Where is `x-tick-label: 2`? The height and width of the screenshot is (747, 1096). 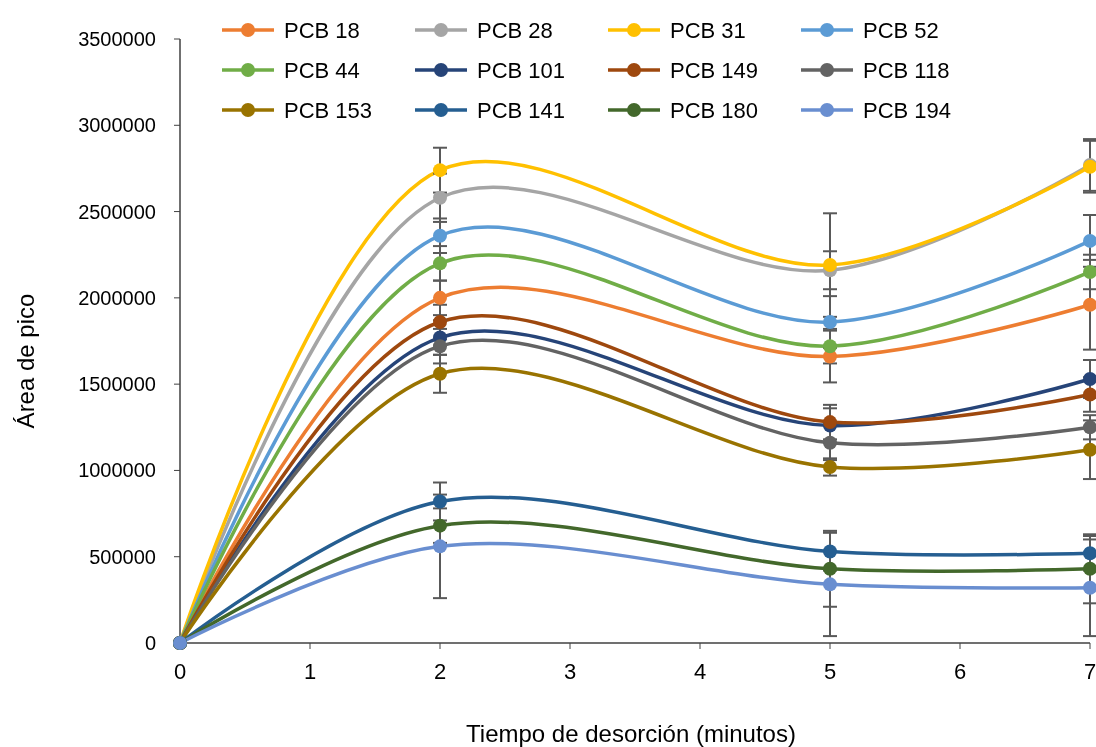 x-tick-label: 2 is located at coordinates (440, 671).